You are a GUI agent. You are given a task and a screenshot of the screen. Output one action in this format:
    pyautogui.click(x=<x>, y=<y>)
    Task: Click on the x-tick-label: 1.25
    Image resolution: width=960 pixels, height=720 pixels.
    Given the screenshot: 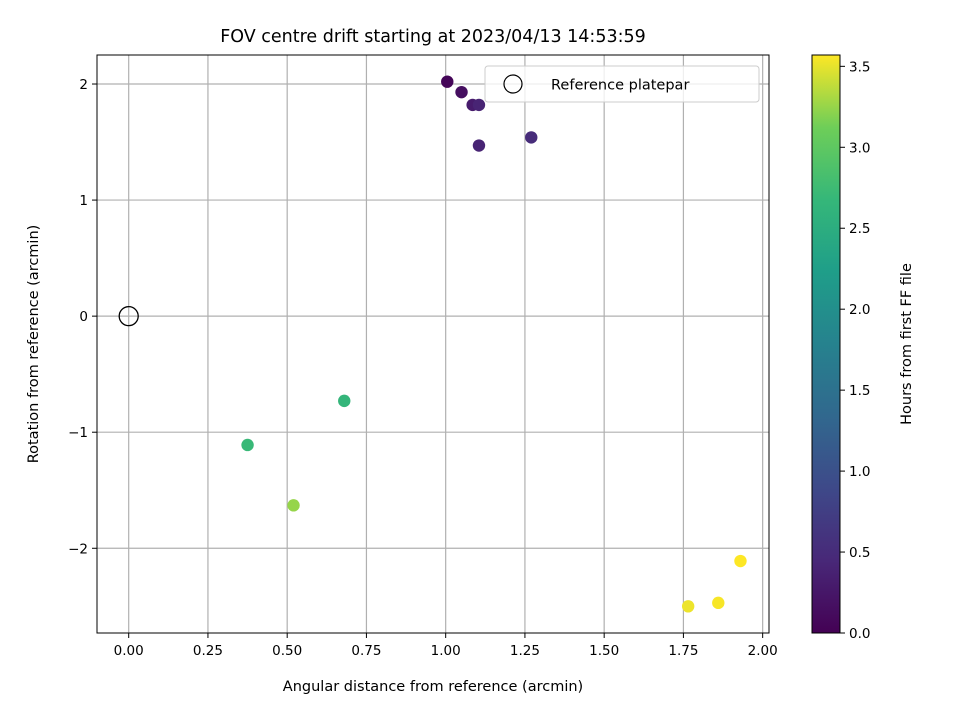 What is the action you would take?
    pyautogui.click(x=525, y=651)
    